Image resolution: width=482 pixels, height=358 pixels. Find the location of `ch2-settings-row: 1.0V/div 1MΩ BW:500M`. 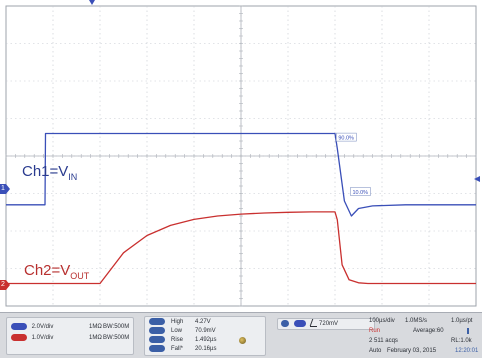

ch2-settings-row: 1.0V/div 1MΩ BW:500M is located at coordinates (70, 338).